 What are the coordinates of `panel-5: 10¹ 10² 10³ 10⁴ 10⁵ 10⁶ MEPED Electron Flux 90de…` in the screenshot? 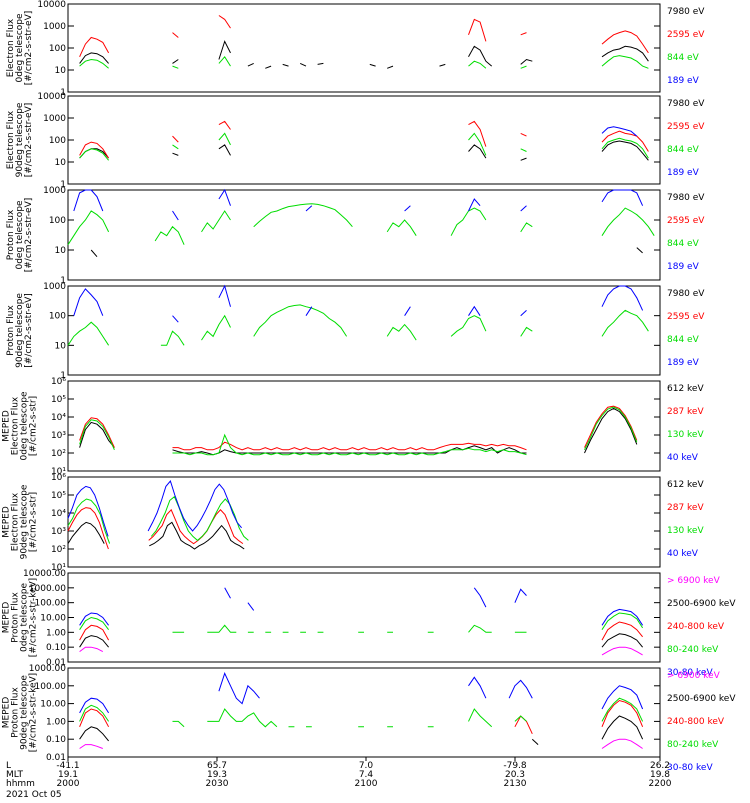 It's located at (353, 523).